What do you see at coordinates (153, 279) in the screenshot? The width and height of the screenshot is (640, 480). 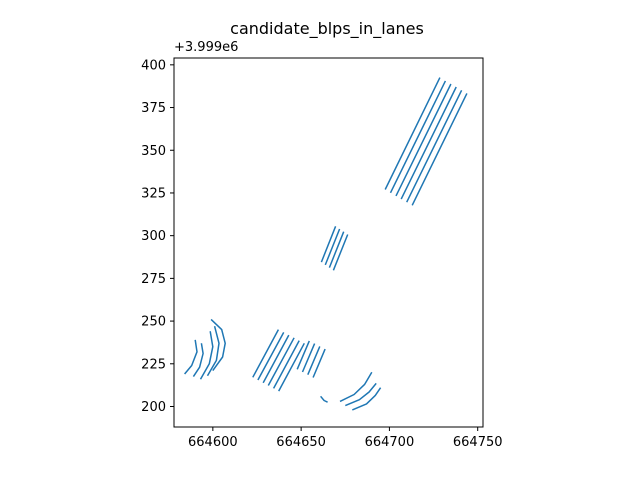 I see `y-tick-label-3: 275` at bounding box center [153, 279].